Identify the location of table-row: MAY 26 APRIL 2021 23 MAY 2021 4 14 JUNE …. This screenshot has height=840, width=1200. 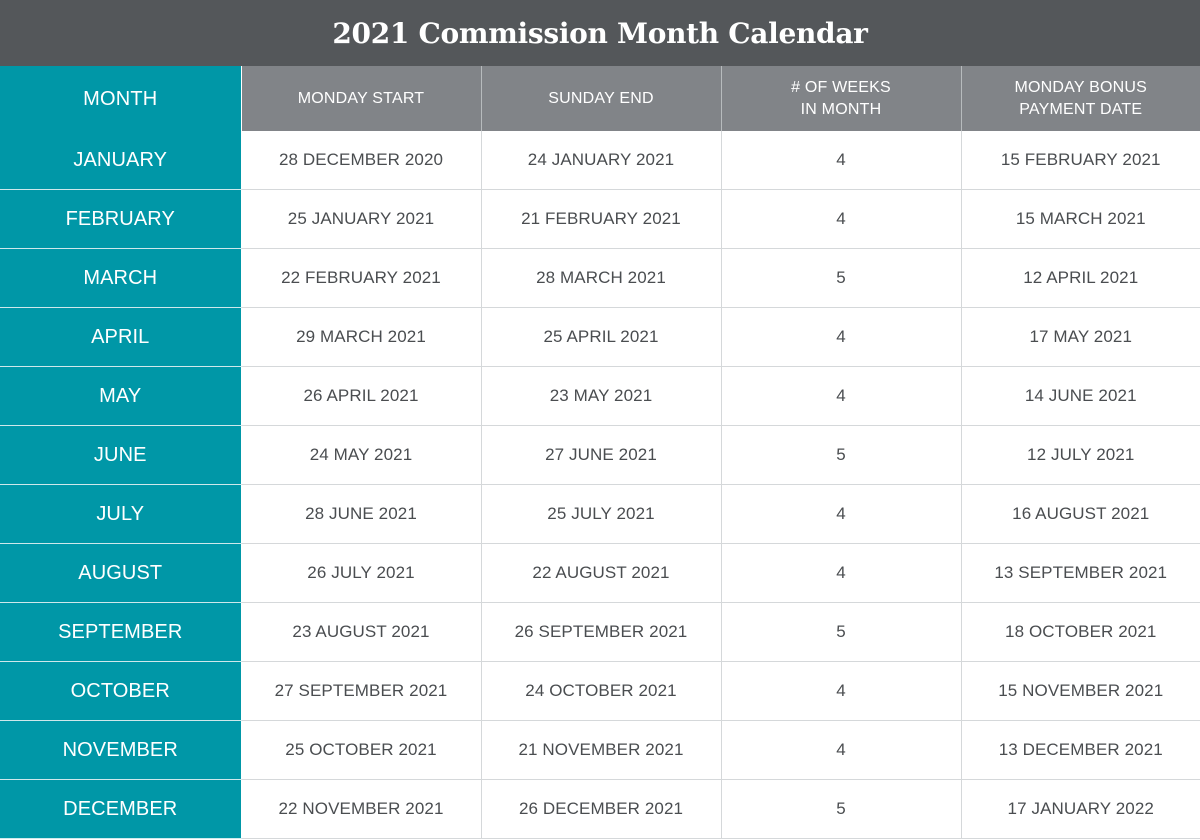
(600, 396).